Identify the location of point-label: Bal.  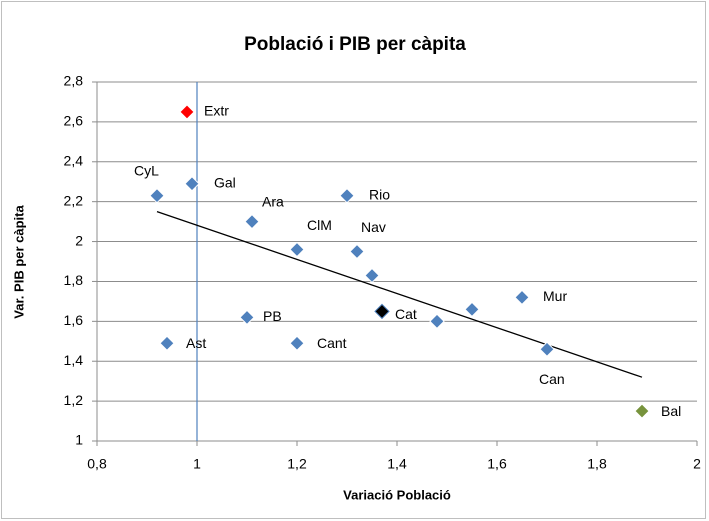
(671, 411).